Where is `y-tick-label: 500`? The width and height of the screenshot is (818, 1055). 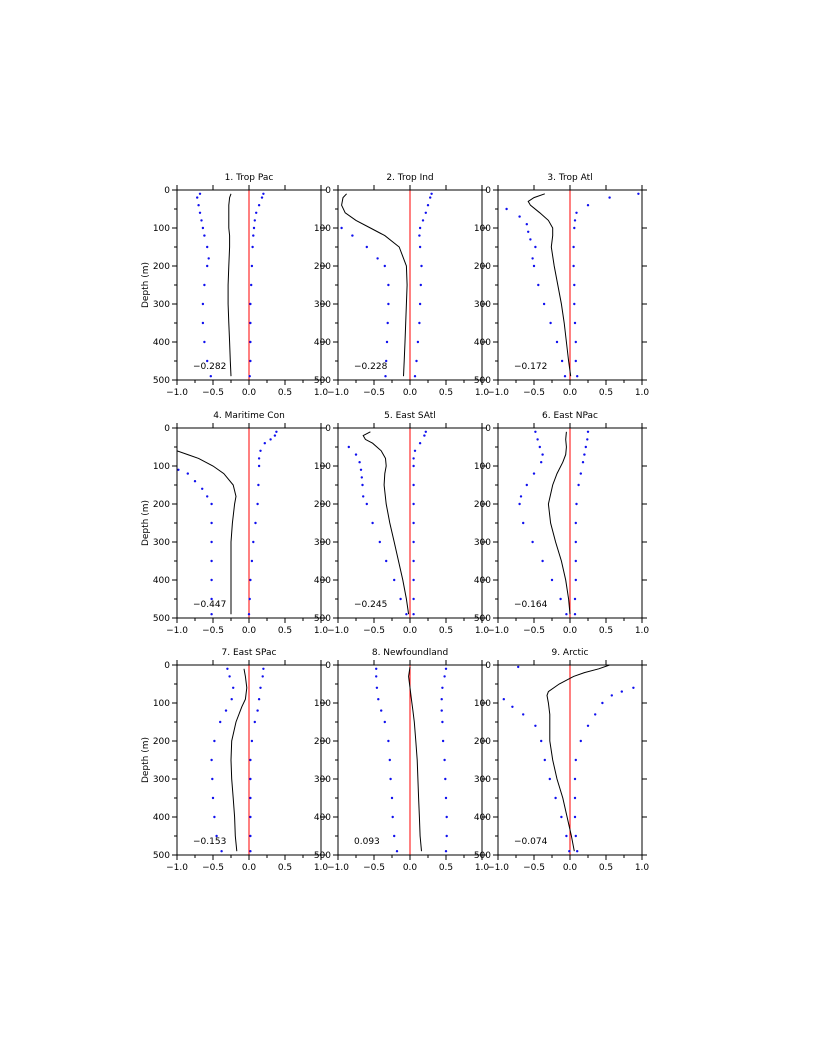 y-tick-label: 500 is located at coordinates (482, 381).